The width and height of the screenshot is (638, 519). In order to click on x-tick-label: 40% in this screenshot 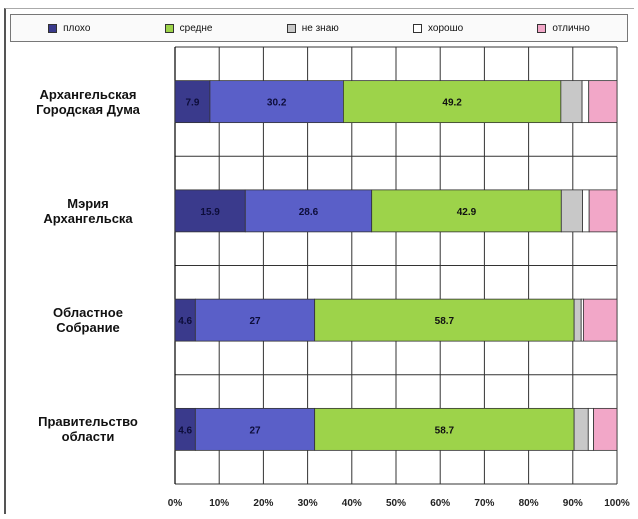, I will do `click(352, 503)`.